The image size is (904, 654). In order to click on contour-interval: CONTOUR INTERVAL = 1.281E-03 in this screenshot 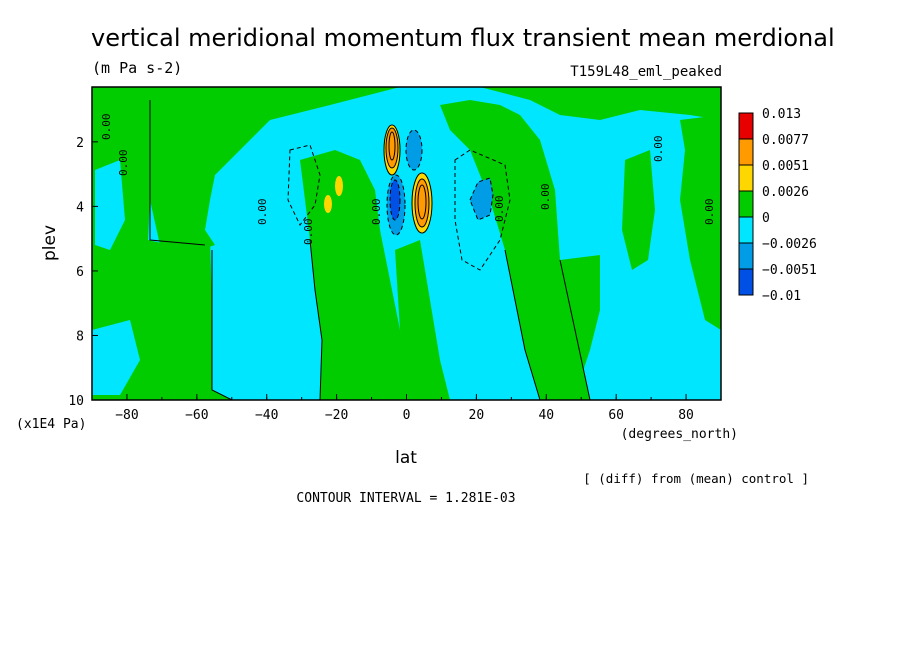, I will do `click(405, 498)`.